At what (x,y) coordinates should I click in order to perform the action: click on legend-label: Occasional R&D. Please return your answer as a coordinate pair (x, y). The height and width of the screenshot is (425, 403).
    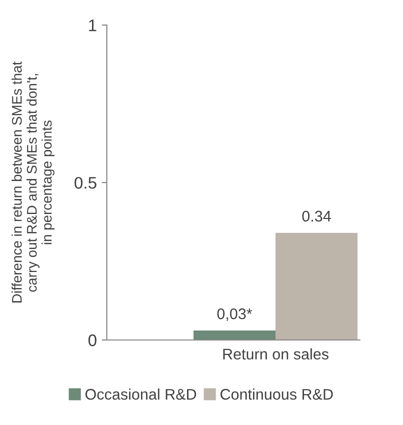
    Looking at the image, I should click on (140, 394).